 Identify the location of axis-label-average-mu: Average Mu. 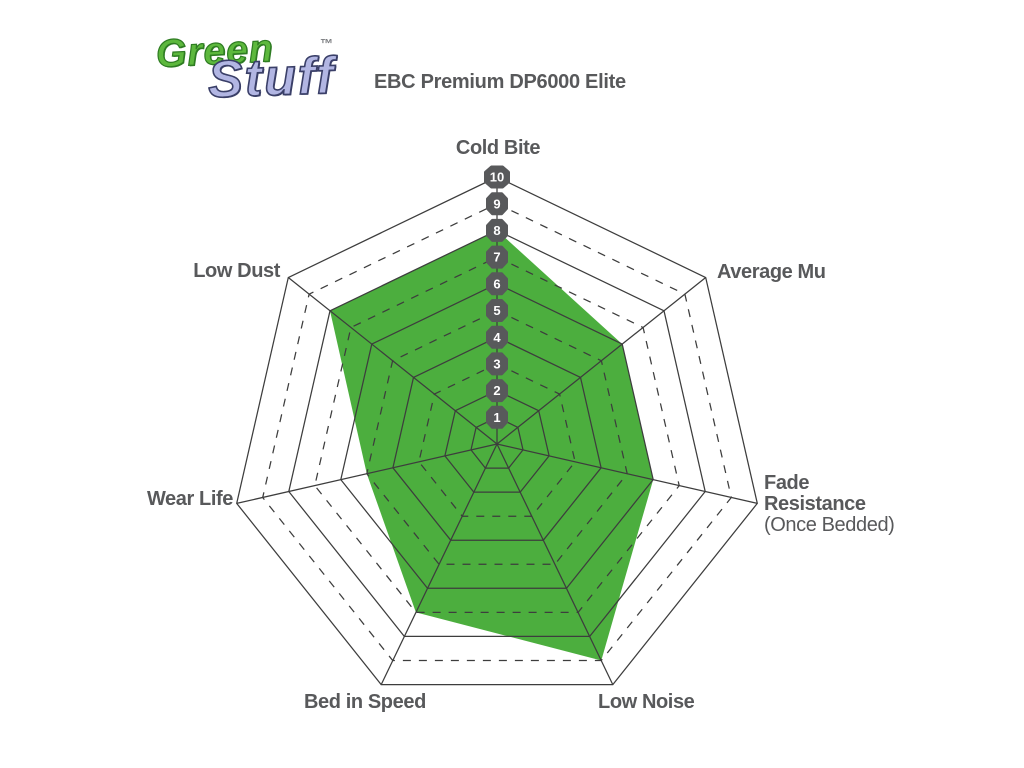
(771, 272).